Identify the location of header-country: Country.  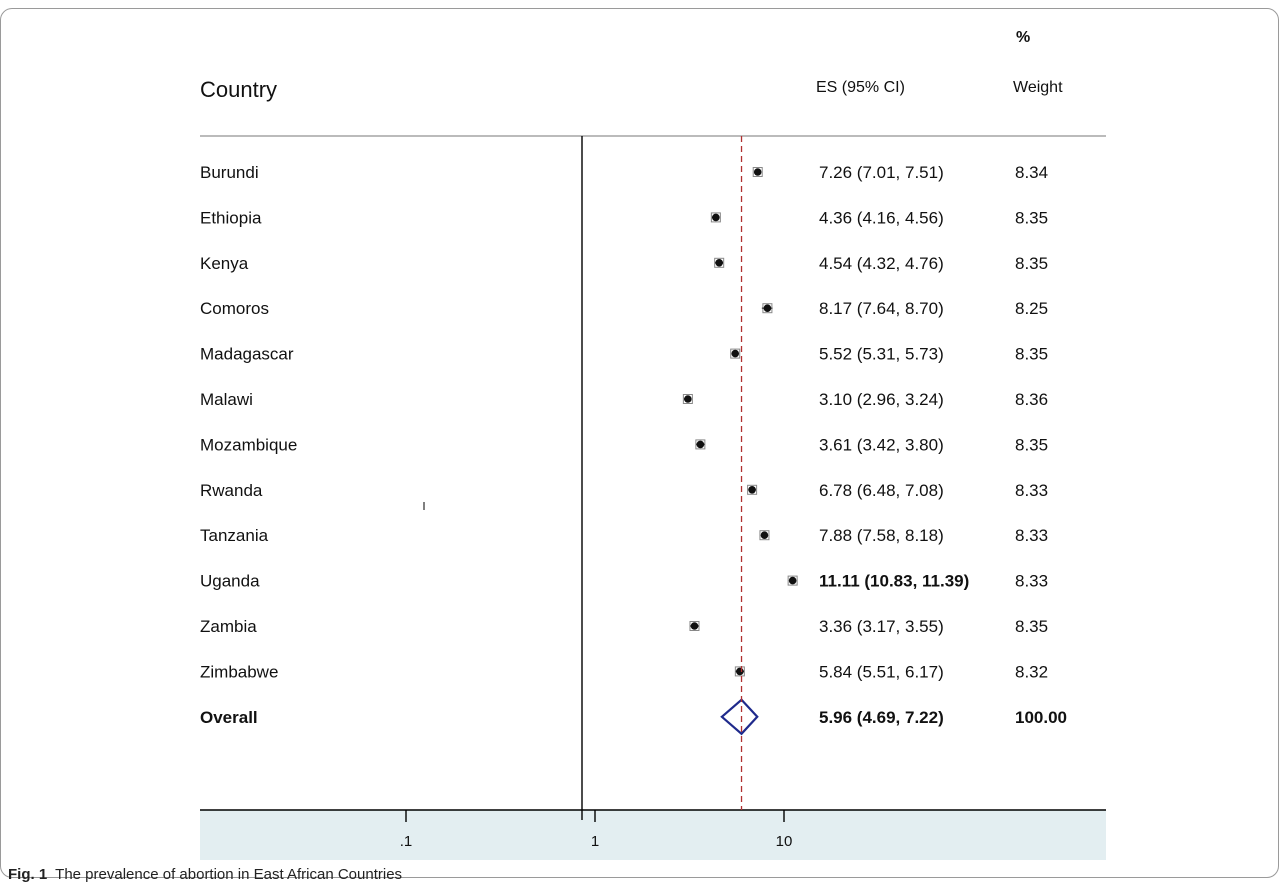
(238, 89).